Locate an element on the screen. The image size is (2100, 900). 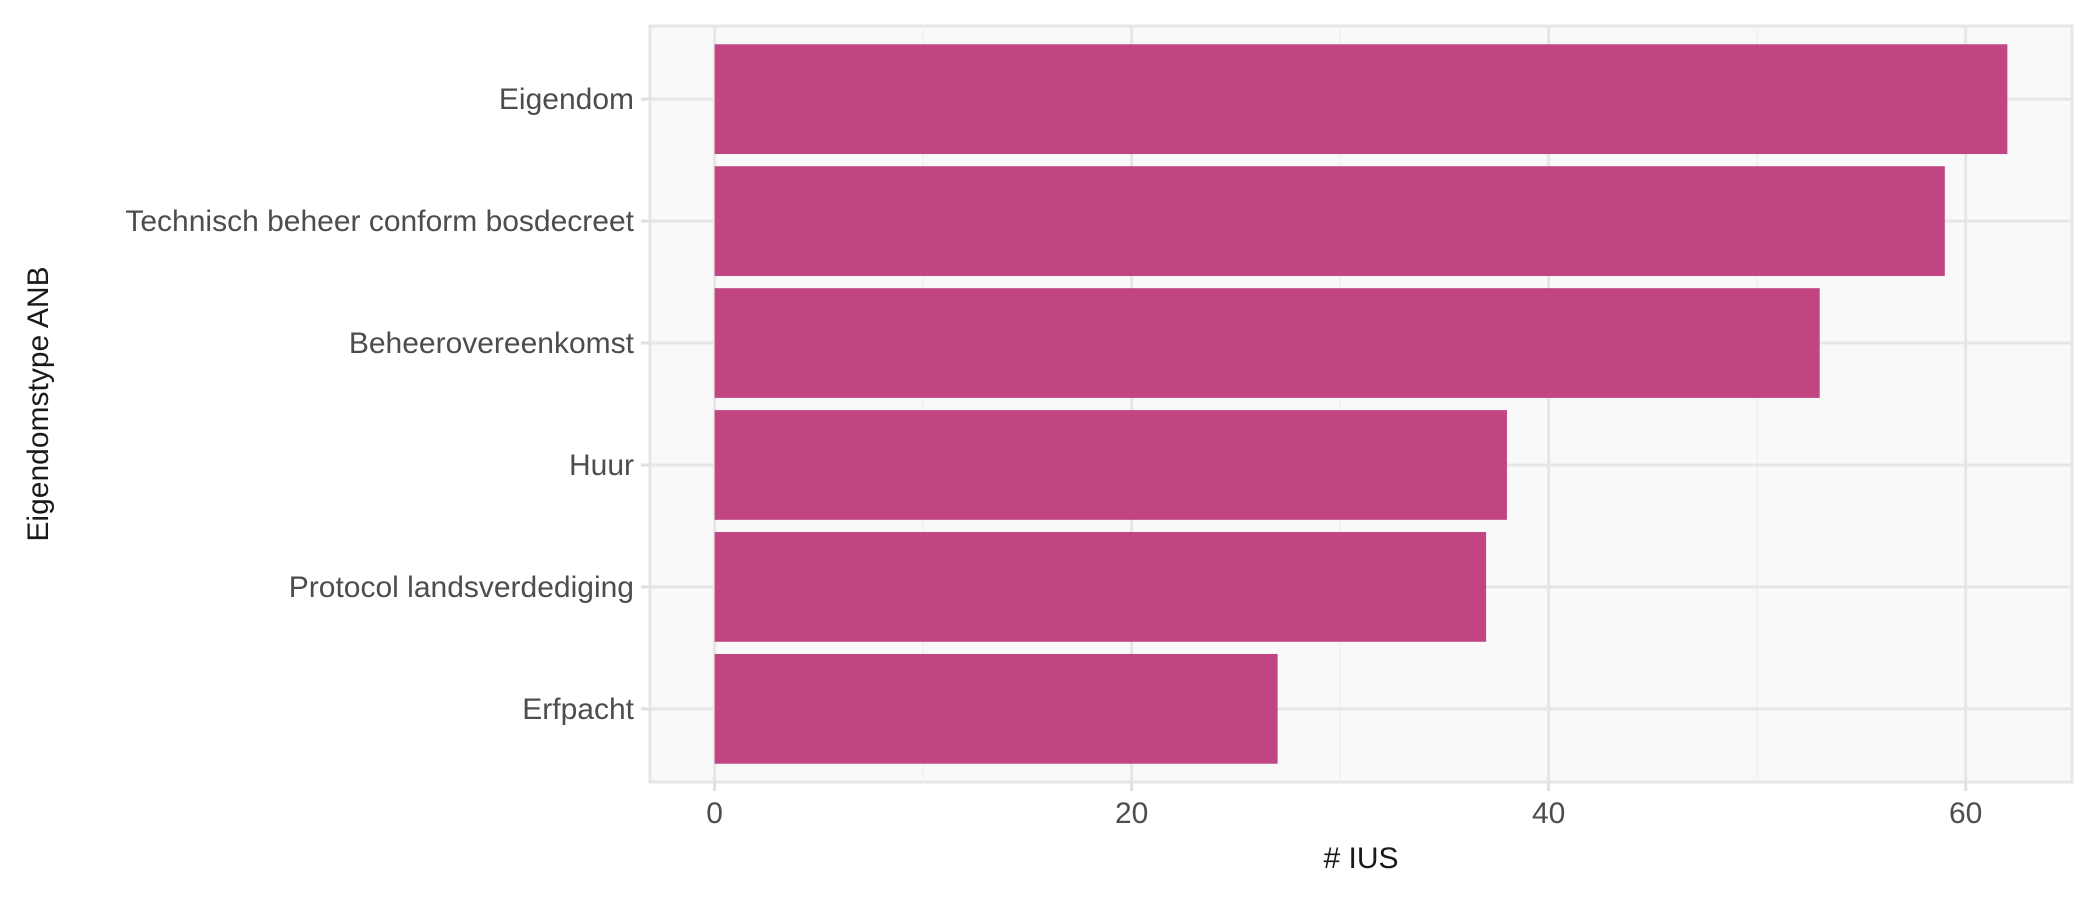
x-tick-label: 40 is located at coordinates (1548, 813).